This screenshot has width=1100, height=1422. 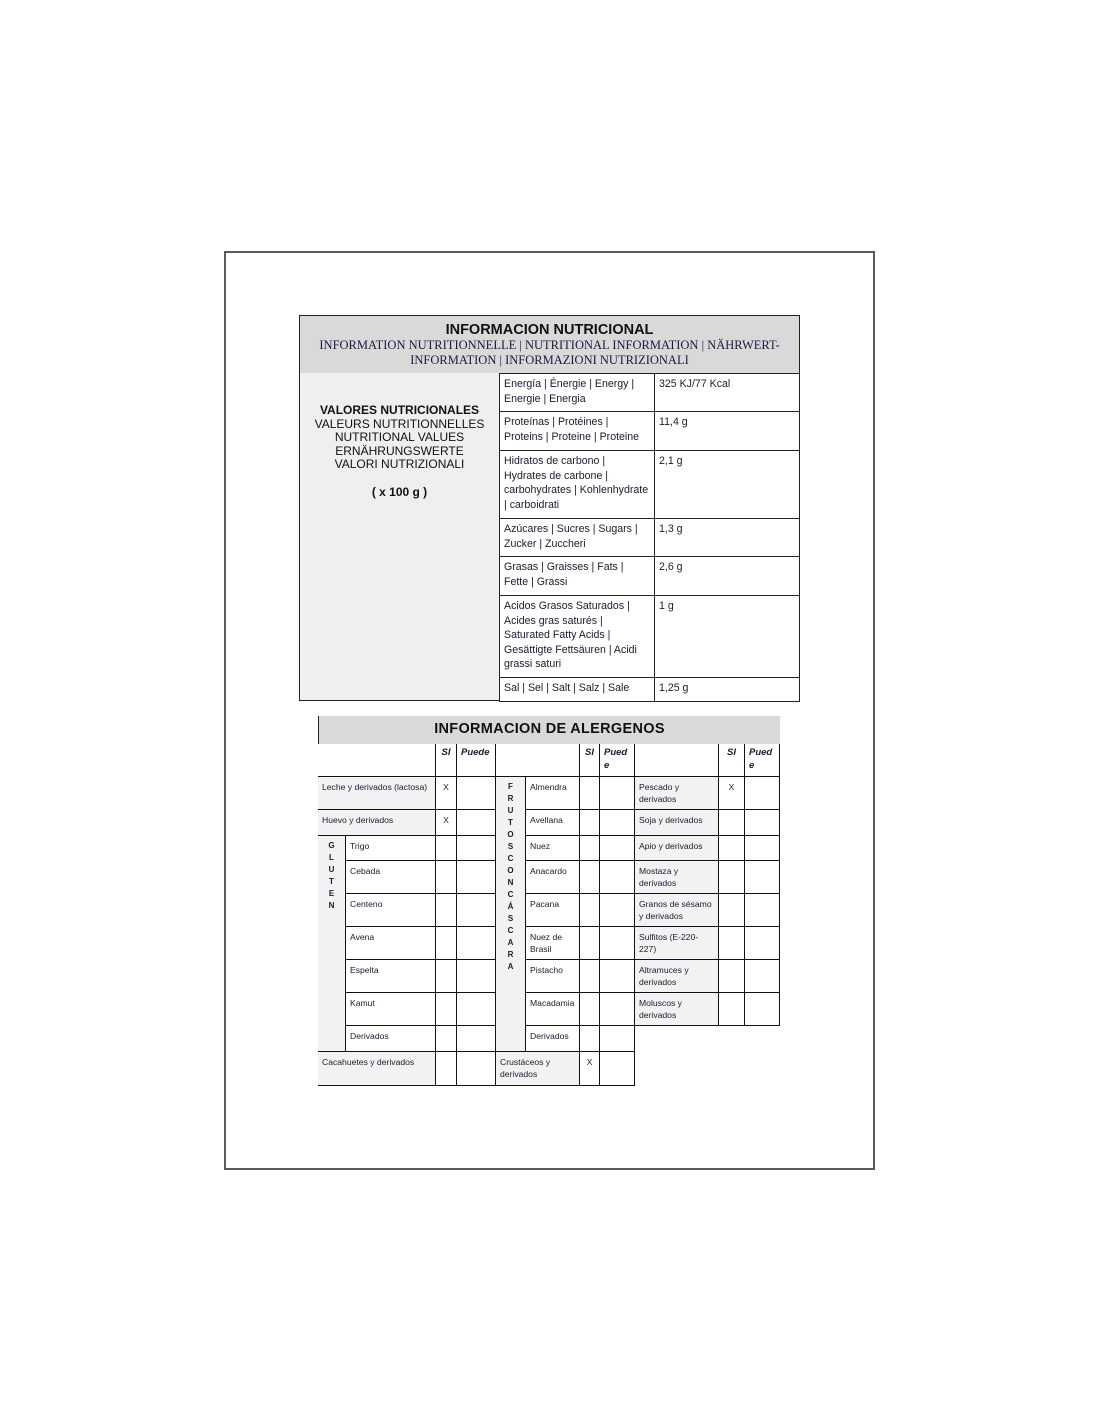 What do you see at coordinates (391, 910) in the screenshot?
I see `gluten-item: Centeno` at bounding box center [391, 910].